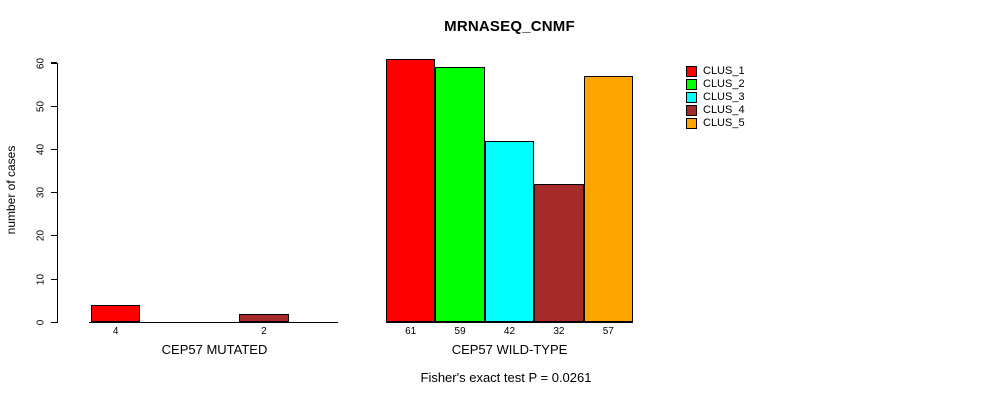 The width and height of the screenshot is (990, 400). I want to click on y-tick-label: 30, so click(41, 193).